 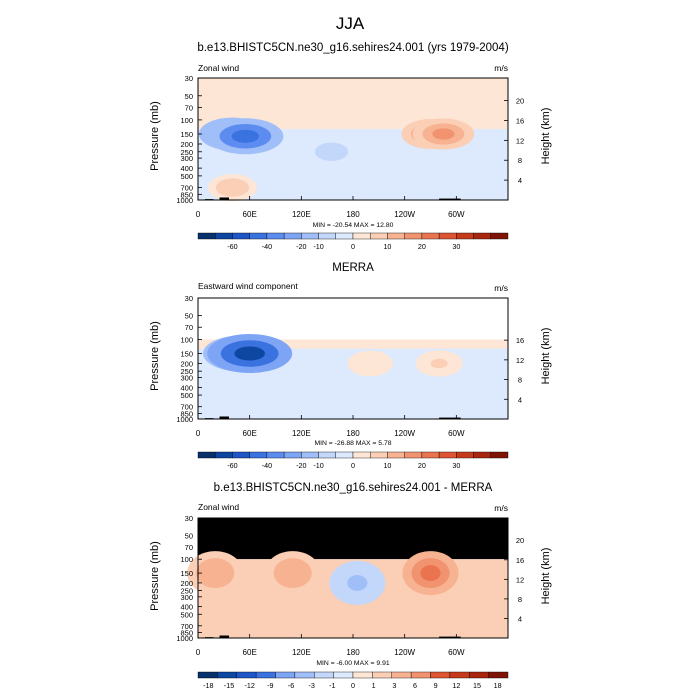 What do you see at coordinates (353, 539) in the screenshot?
I see `panel-3-missing-top` at bounding box center [353, 539].